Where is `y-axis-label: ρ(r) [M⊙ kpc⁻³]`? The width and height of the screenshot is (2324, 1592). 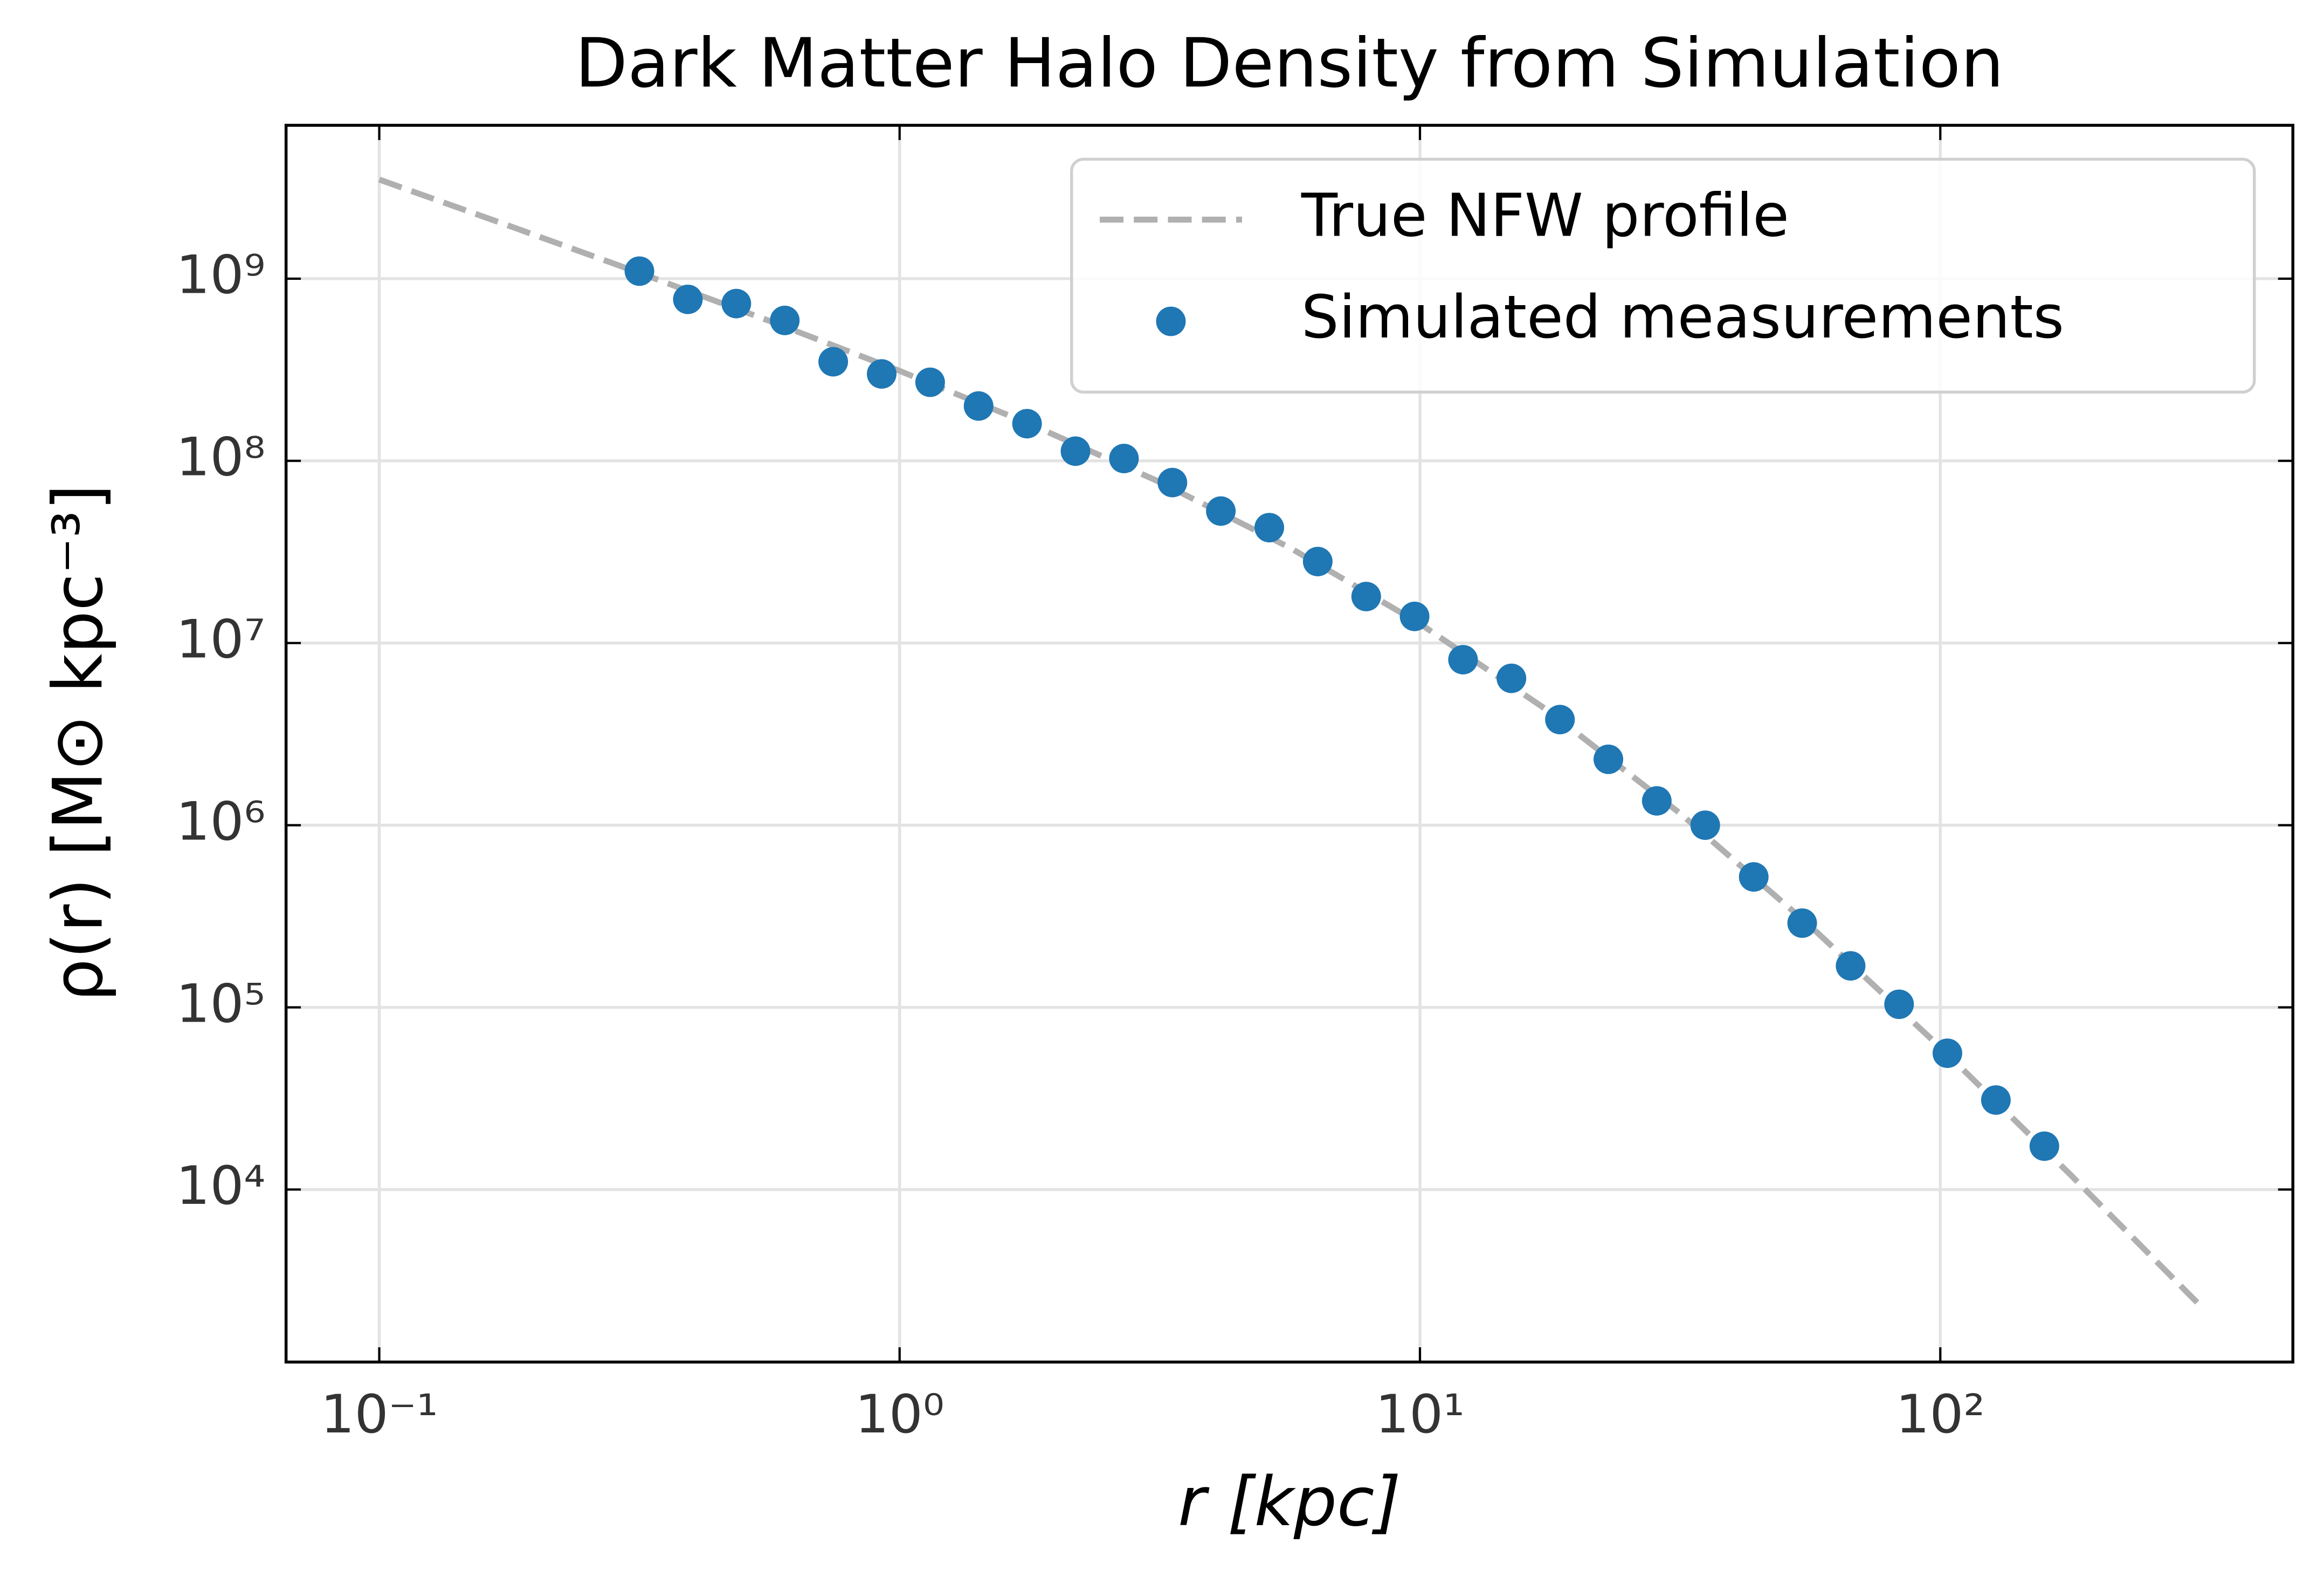
y-axis-label: ρ(r) [M⊙ kpc⁻³] is located at coordinates (78, 743).